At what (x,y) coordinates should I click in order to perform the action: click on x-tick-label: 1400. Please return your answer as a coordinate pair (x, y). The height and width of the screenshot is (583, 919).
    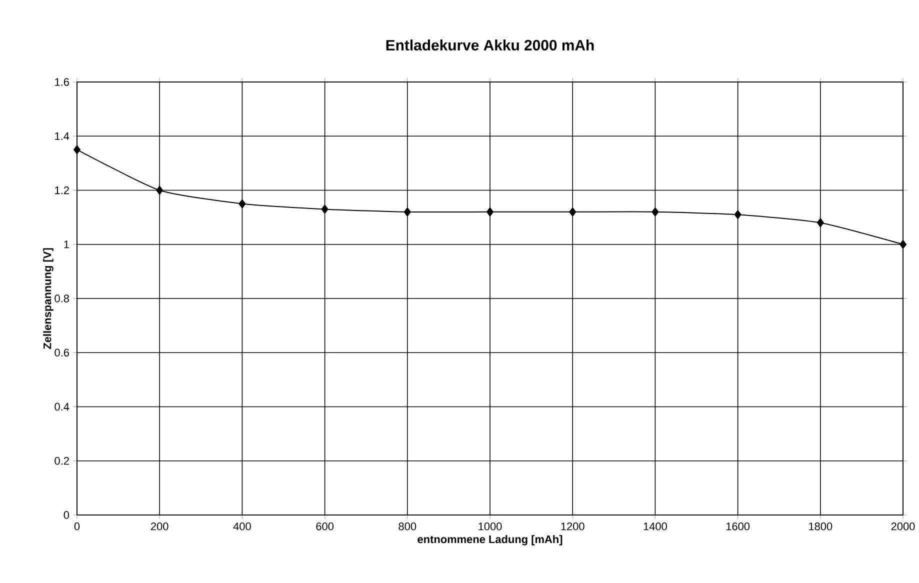
    Looking at the image, I should click on (655, 526).